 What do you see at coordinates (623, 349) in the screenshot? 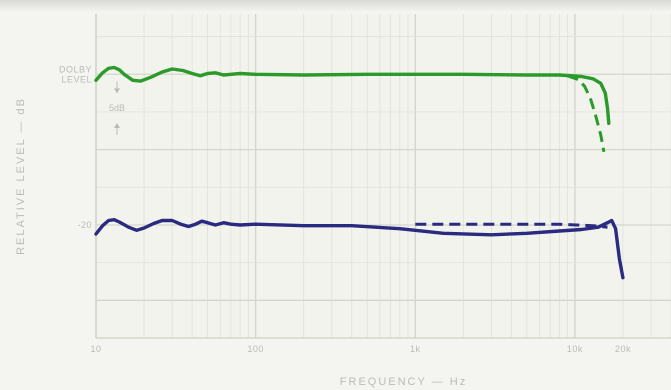
I see `x-tick-label: 20k` at bounding box center [623, 349].